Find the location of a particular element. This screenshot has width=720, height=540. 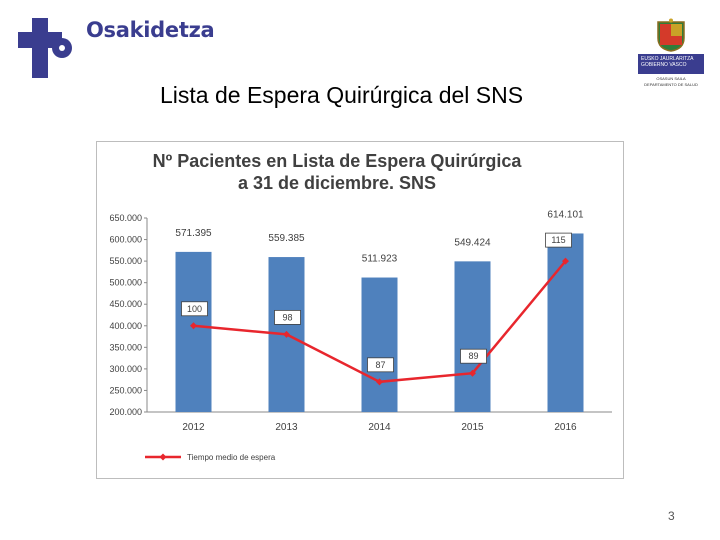

gov-name-bar: EUSKO JAURLARITZA GOBIERNO VASCO is located at coordinates (671, 64).